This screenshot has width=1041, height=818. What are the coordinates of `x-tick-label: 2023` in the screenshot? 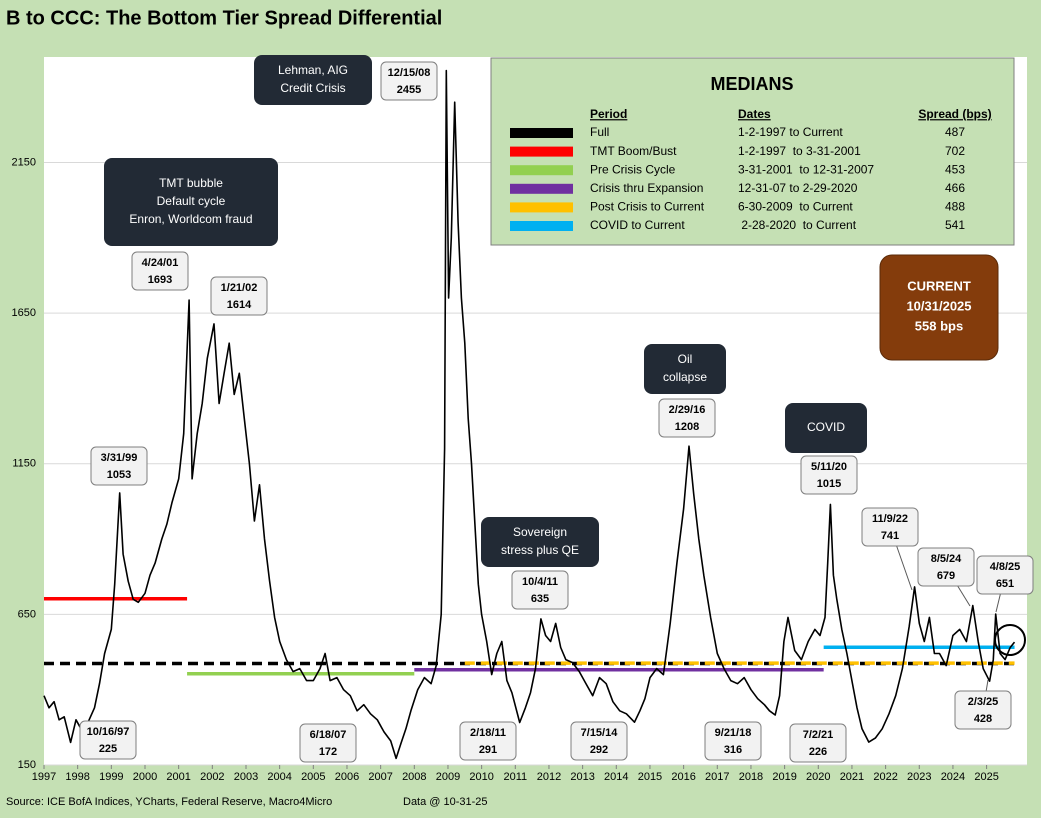 It's located at (919, 777).